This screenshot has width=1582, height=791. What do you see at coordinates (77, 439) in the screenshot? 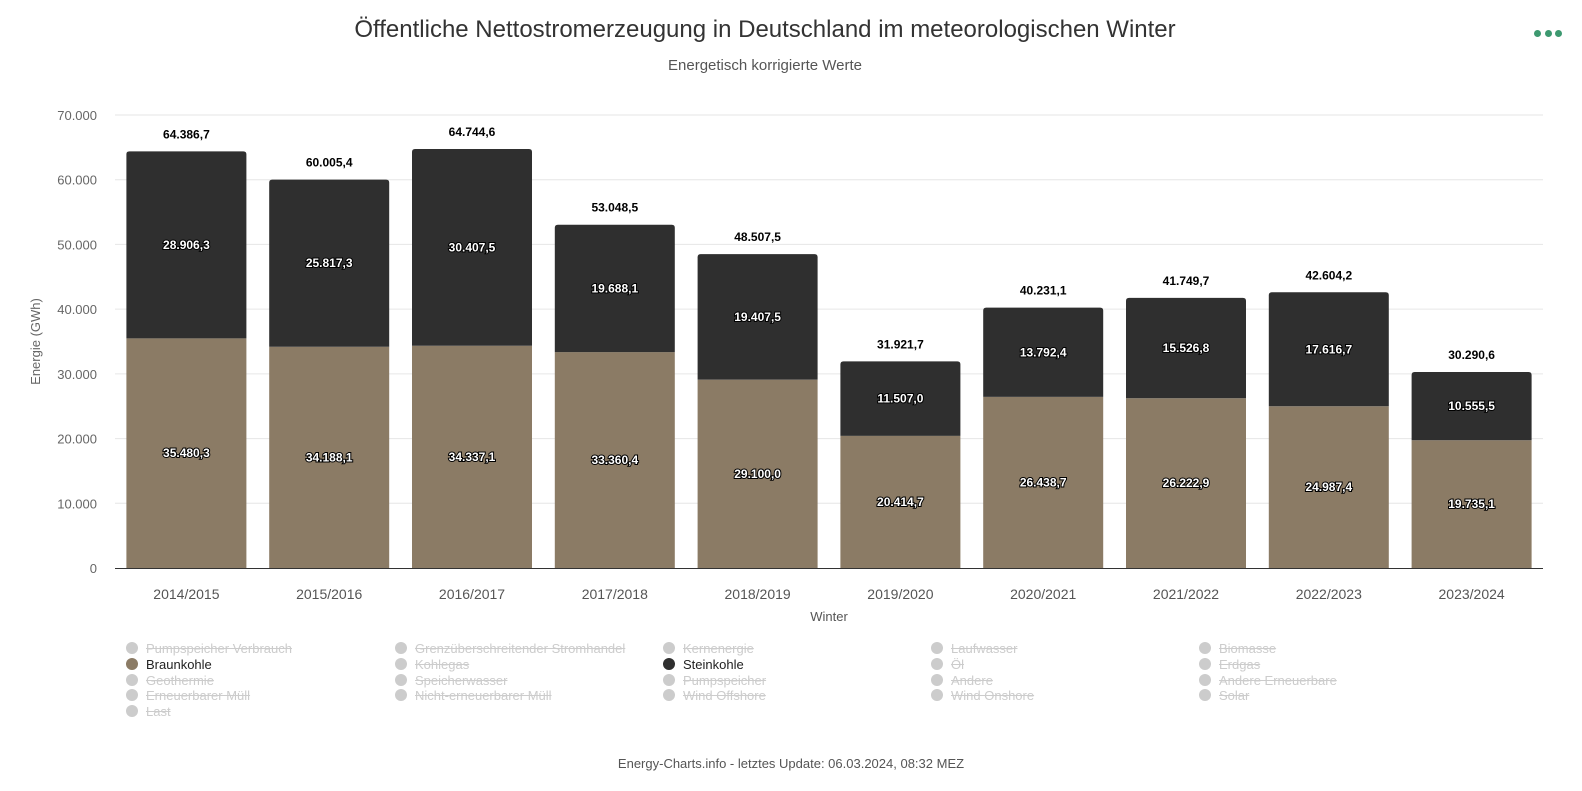
I see `y-tick-label: 20.000` at bounding box center [77, 439].